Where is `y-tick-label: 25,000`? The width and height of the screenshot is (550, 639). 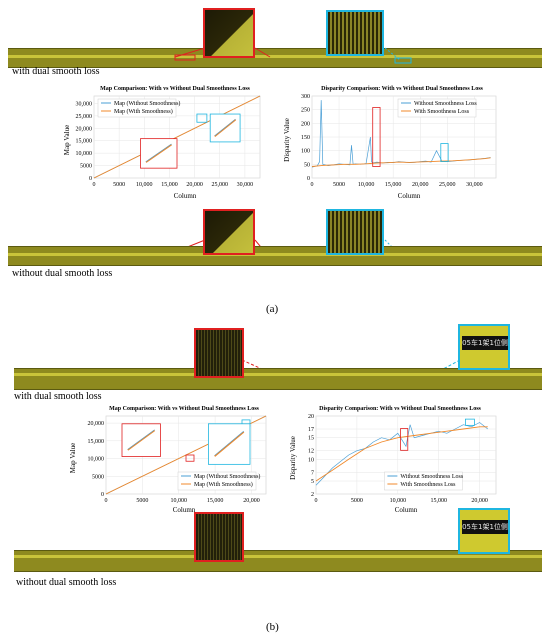 y-tick-label: 25,000 is located at coordinates (84, 117).